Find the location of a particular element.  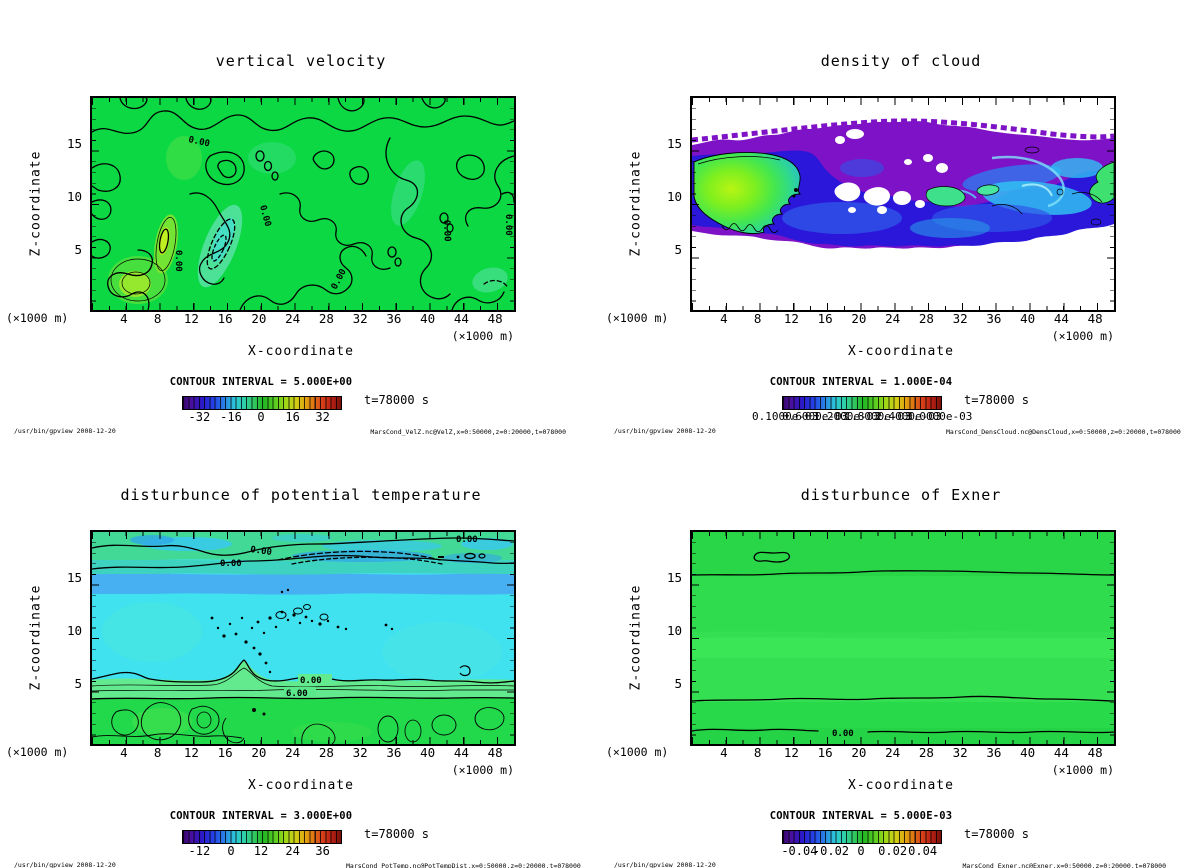

colorbar-tick-label: 32 is located at coordinates (322, 417).